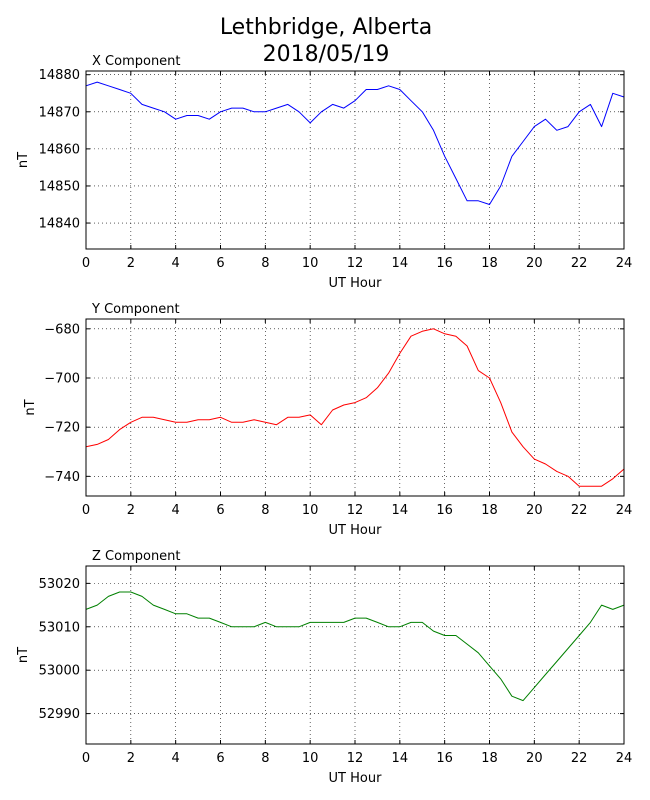  I want to click on figure-title-line2: 2018/05/19, so click(326, 54).